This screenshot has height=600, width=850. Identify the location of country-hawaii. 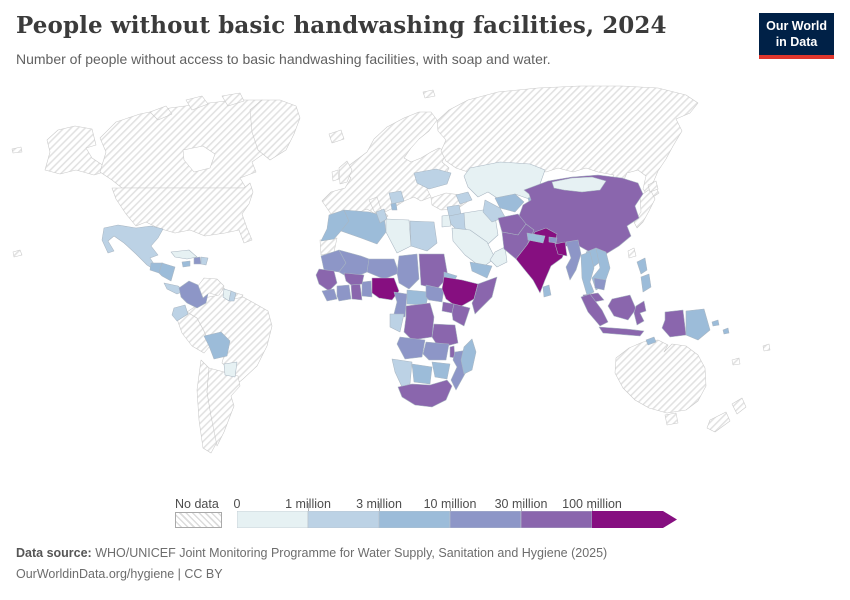
(17, 253).